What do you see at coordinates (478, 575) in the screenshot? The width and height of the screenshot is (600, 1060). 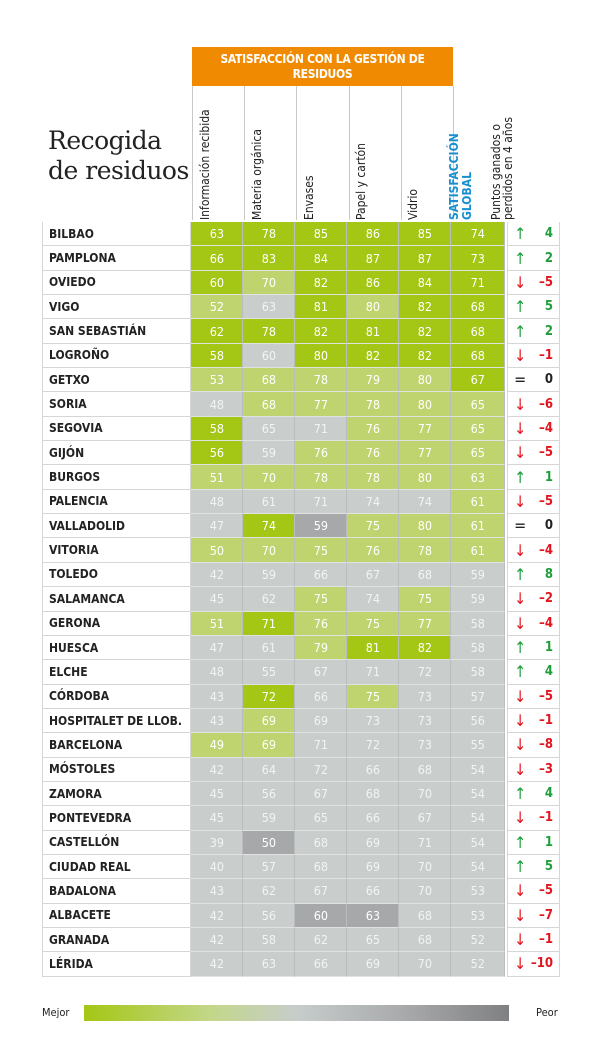 I see `global-score-cell: 59` at bounding box center [478, 575].